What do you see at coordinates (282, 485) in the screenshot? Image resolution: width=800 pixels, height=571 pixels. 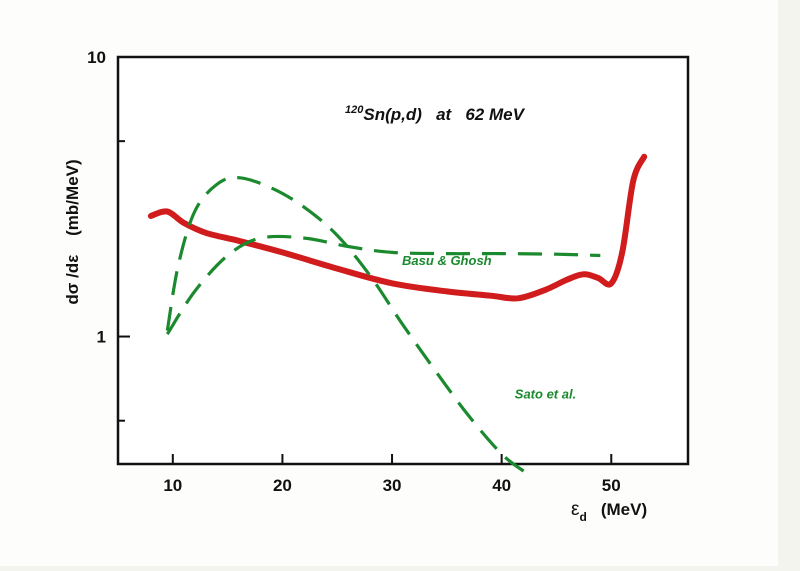 I see `x-tick-label: 20` at bounding box center [282, 485].